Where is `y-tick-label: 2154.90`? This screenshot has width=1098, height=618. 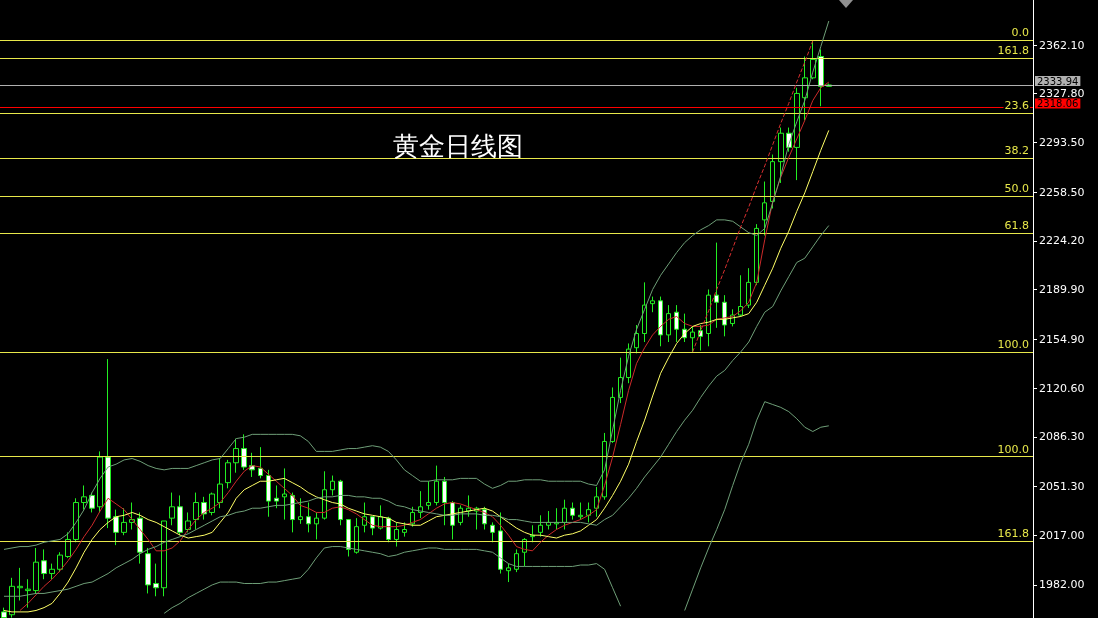
y-tick-label: 2154.90 is located at coordinates (1062, 339).